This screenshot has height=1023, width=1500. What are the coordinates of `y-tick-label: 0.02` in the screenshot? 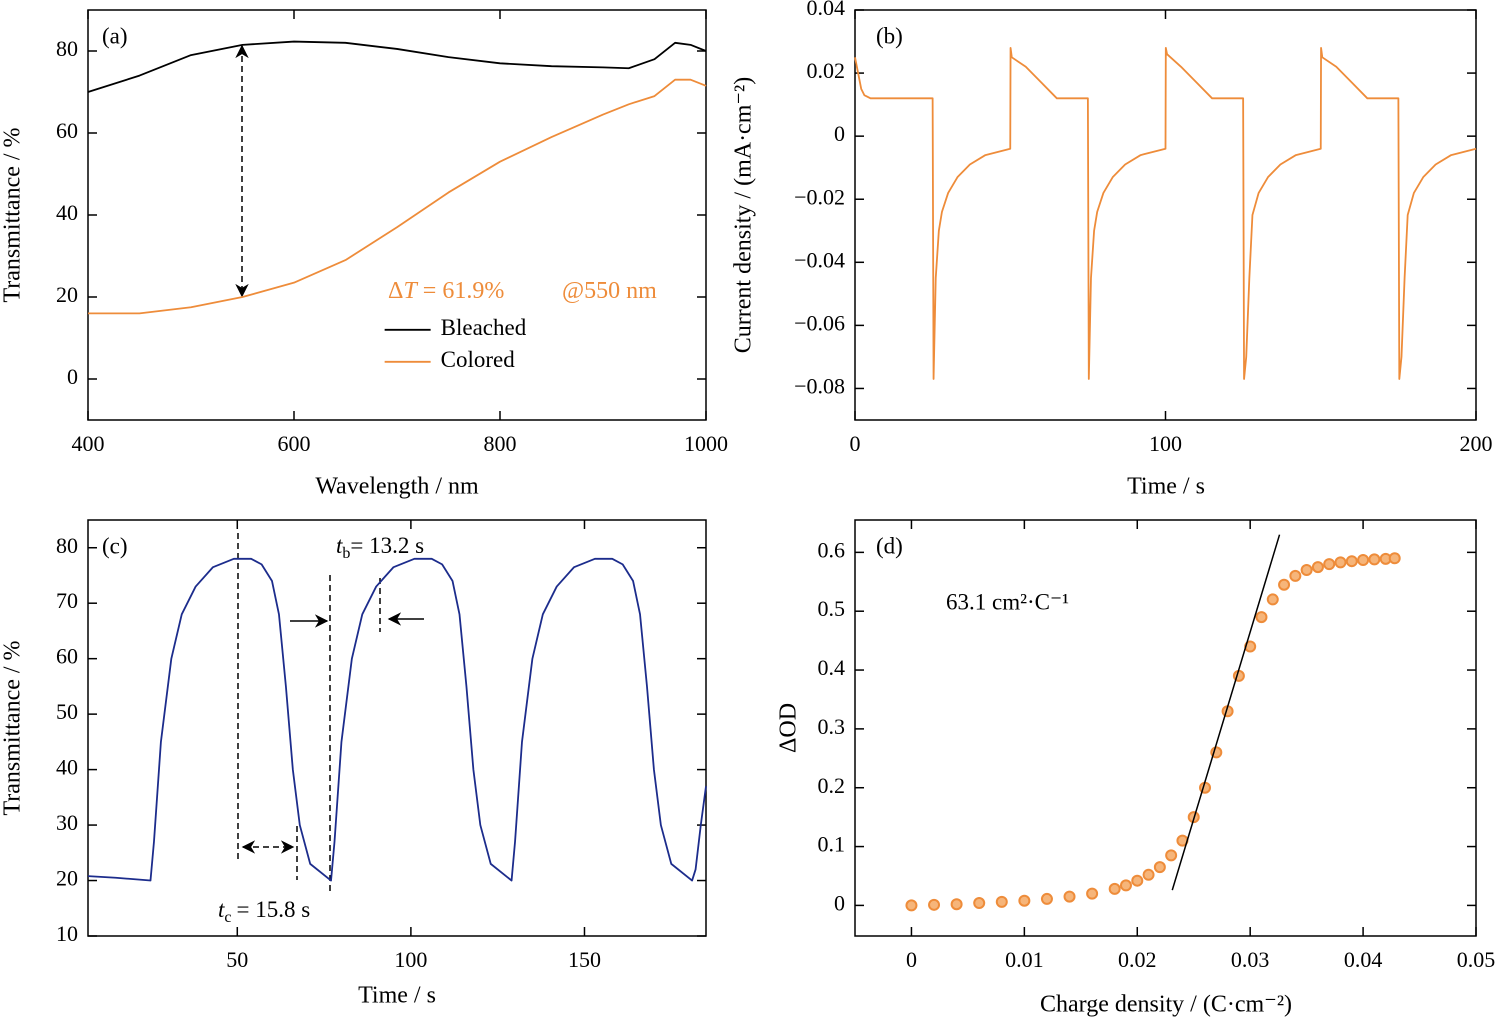 It's located at (826, 70).